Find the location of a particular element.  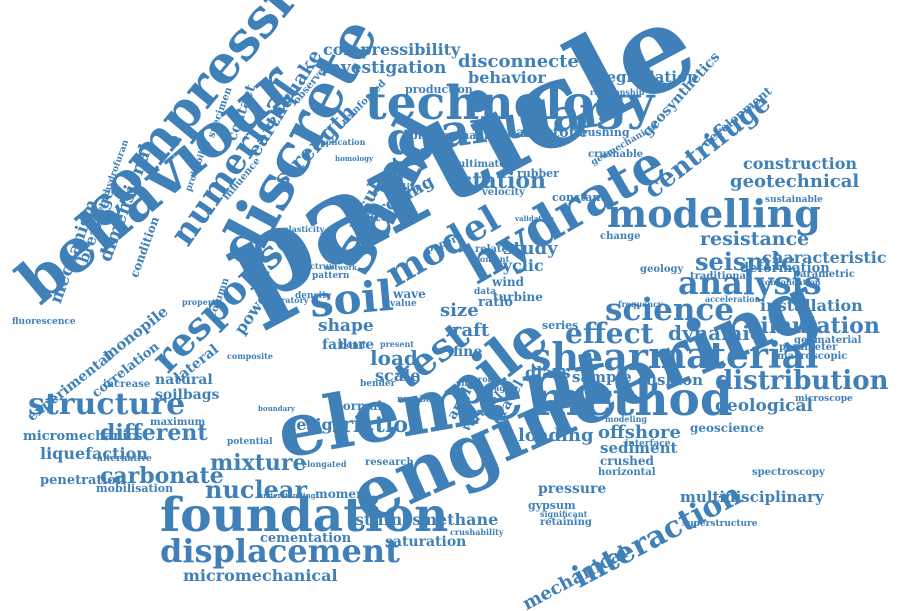

word-micromechanics: micromechanics is located at coordinates (83, 436).